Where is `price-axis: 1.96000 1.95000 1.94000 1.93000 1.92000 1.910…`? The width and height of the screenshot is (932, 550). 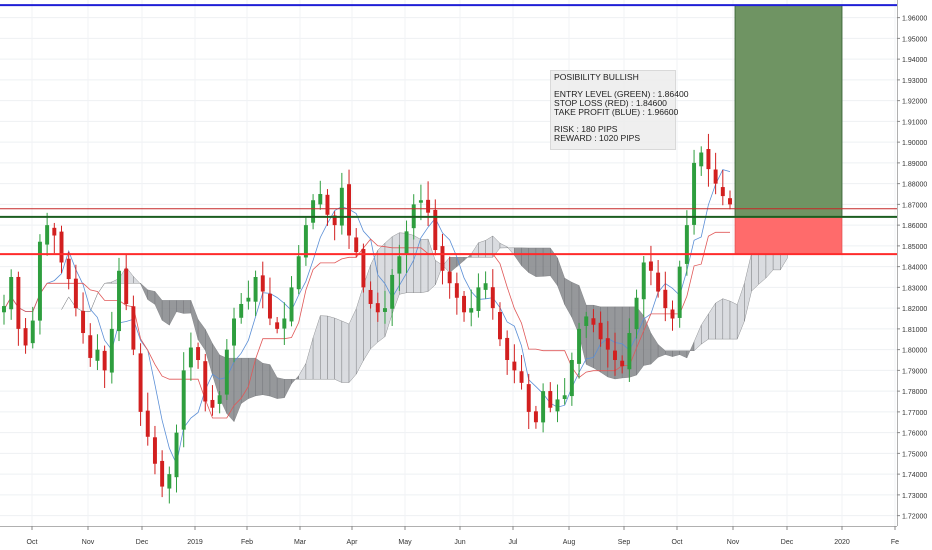
price-axis: 1.96000 1.95000 1.94000 1.93000 1.92000 1.910… is located at coordinates (914, 275).